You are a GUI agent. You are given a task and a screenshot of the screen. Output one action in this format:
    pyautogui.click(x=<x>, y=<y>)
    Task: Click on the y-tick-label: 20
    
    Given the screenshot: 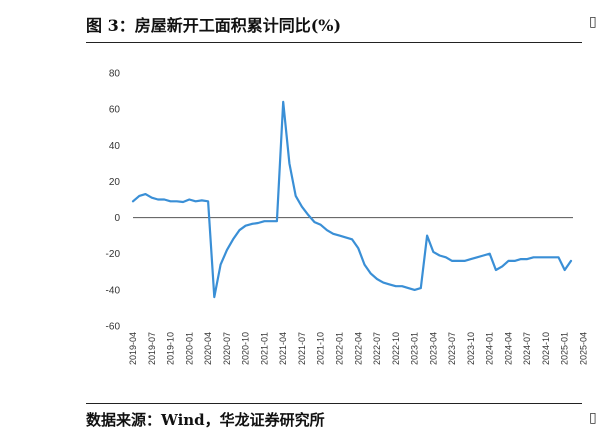 What is the action you would take?
    pyautogui.click(x=115, y=182)
    